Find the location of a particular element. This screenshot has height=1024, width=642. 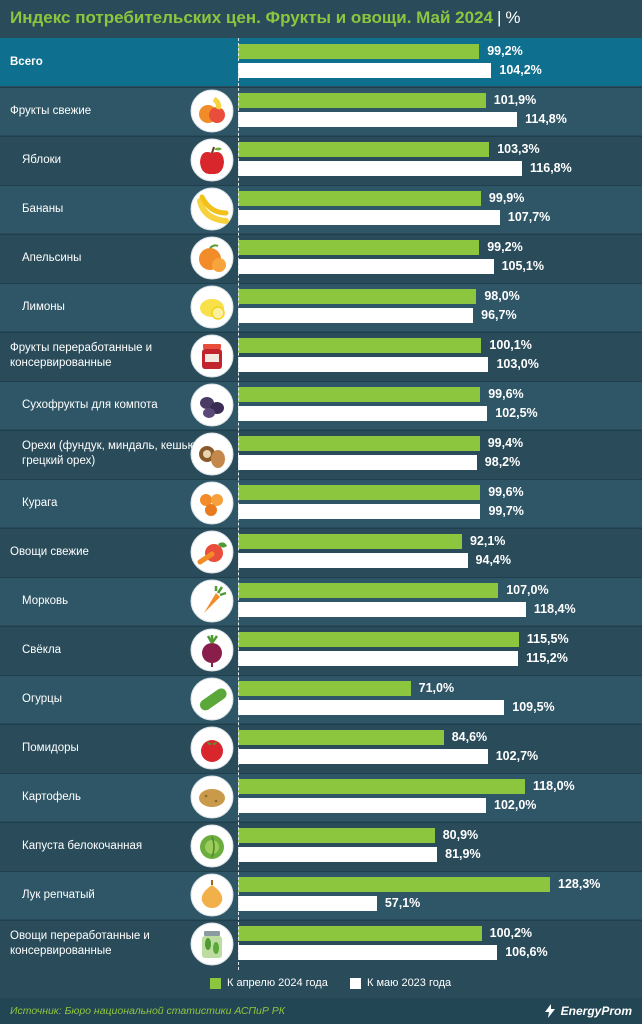

value-label-april-2024: 80,9% is located at coordinates (460, 835).